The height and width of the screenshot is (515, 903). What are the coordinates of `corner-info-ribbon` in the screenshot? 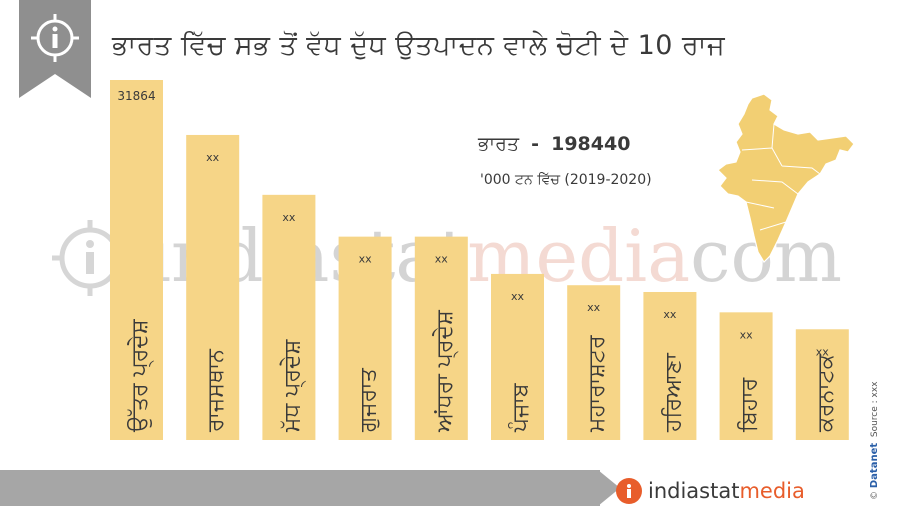 It's located at (55, 49).